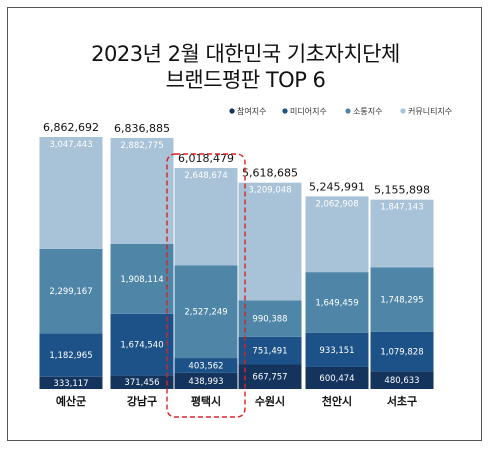 The width and height of the screenshot is (491, 450). What do you see at coordinates (205, 176) in the screenshot?
I see `segment-label: 2,648,674` at bounding box center [205, 176].